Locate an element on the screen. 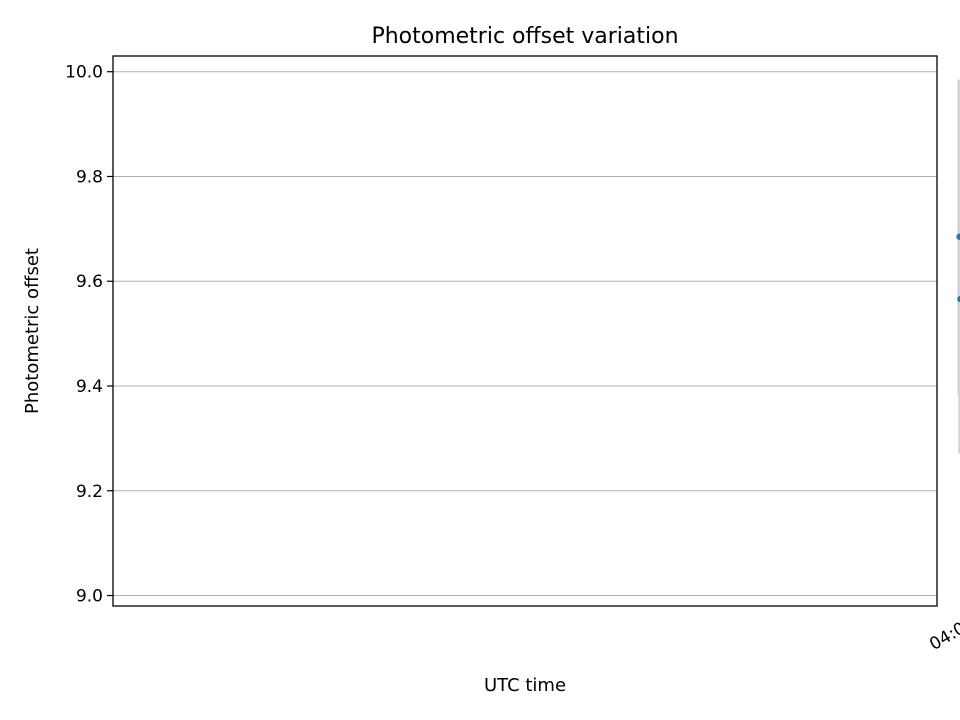 Image resolution: width=960 pixels, height=720 pixels. x-tick-label: 04:00 is located at coordinates (943, 634).